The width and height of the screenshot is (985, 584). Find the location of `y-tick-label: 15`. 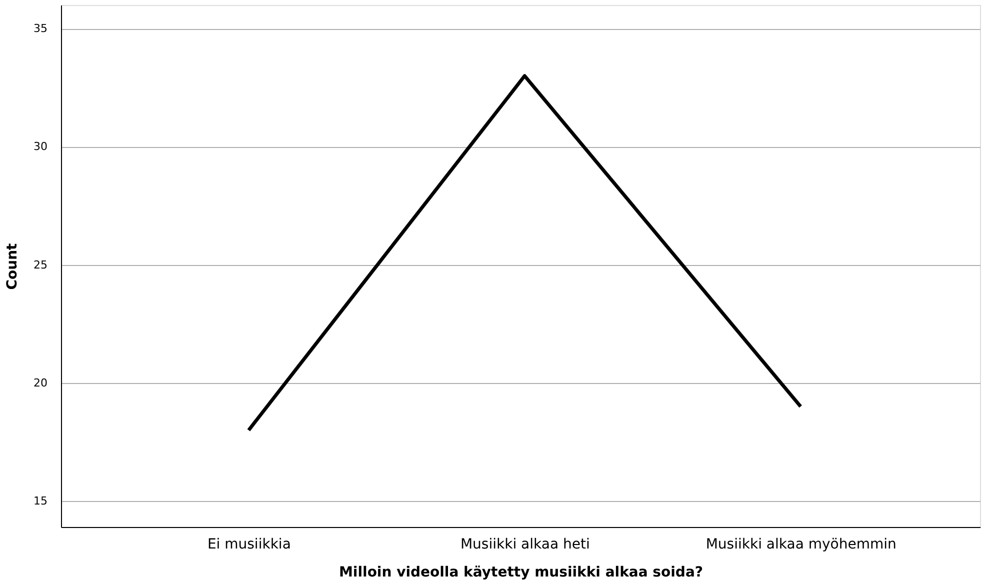

y-tick-label: 15 is located at coordinates (41, 501).